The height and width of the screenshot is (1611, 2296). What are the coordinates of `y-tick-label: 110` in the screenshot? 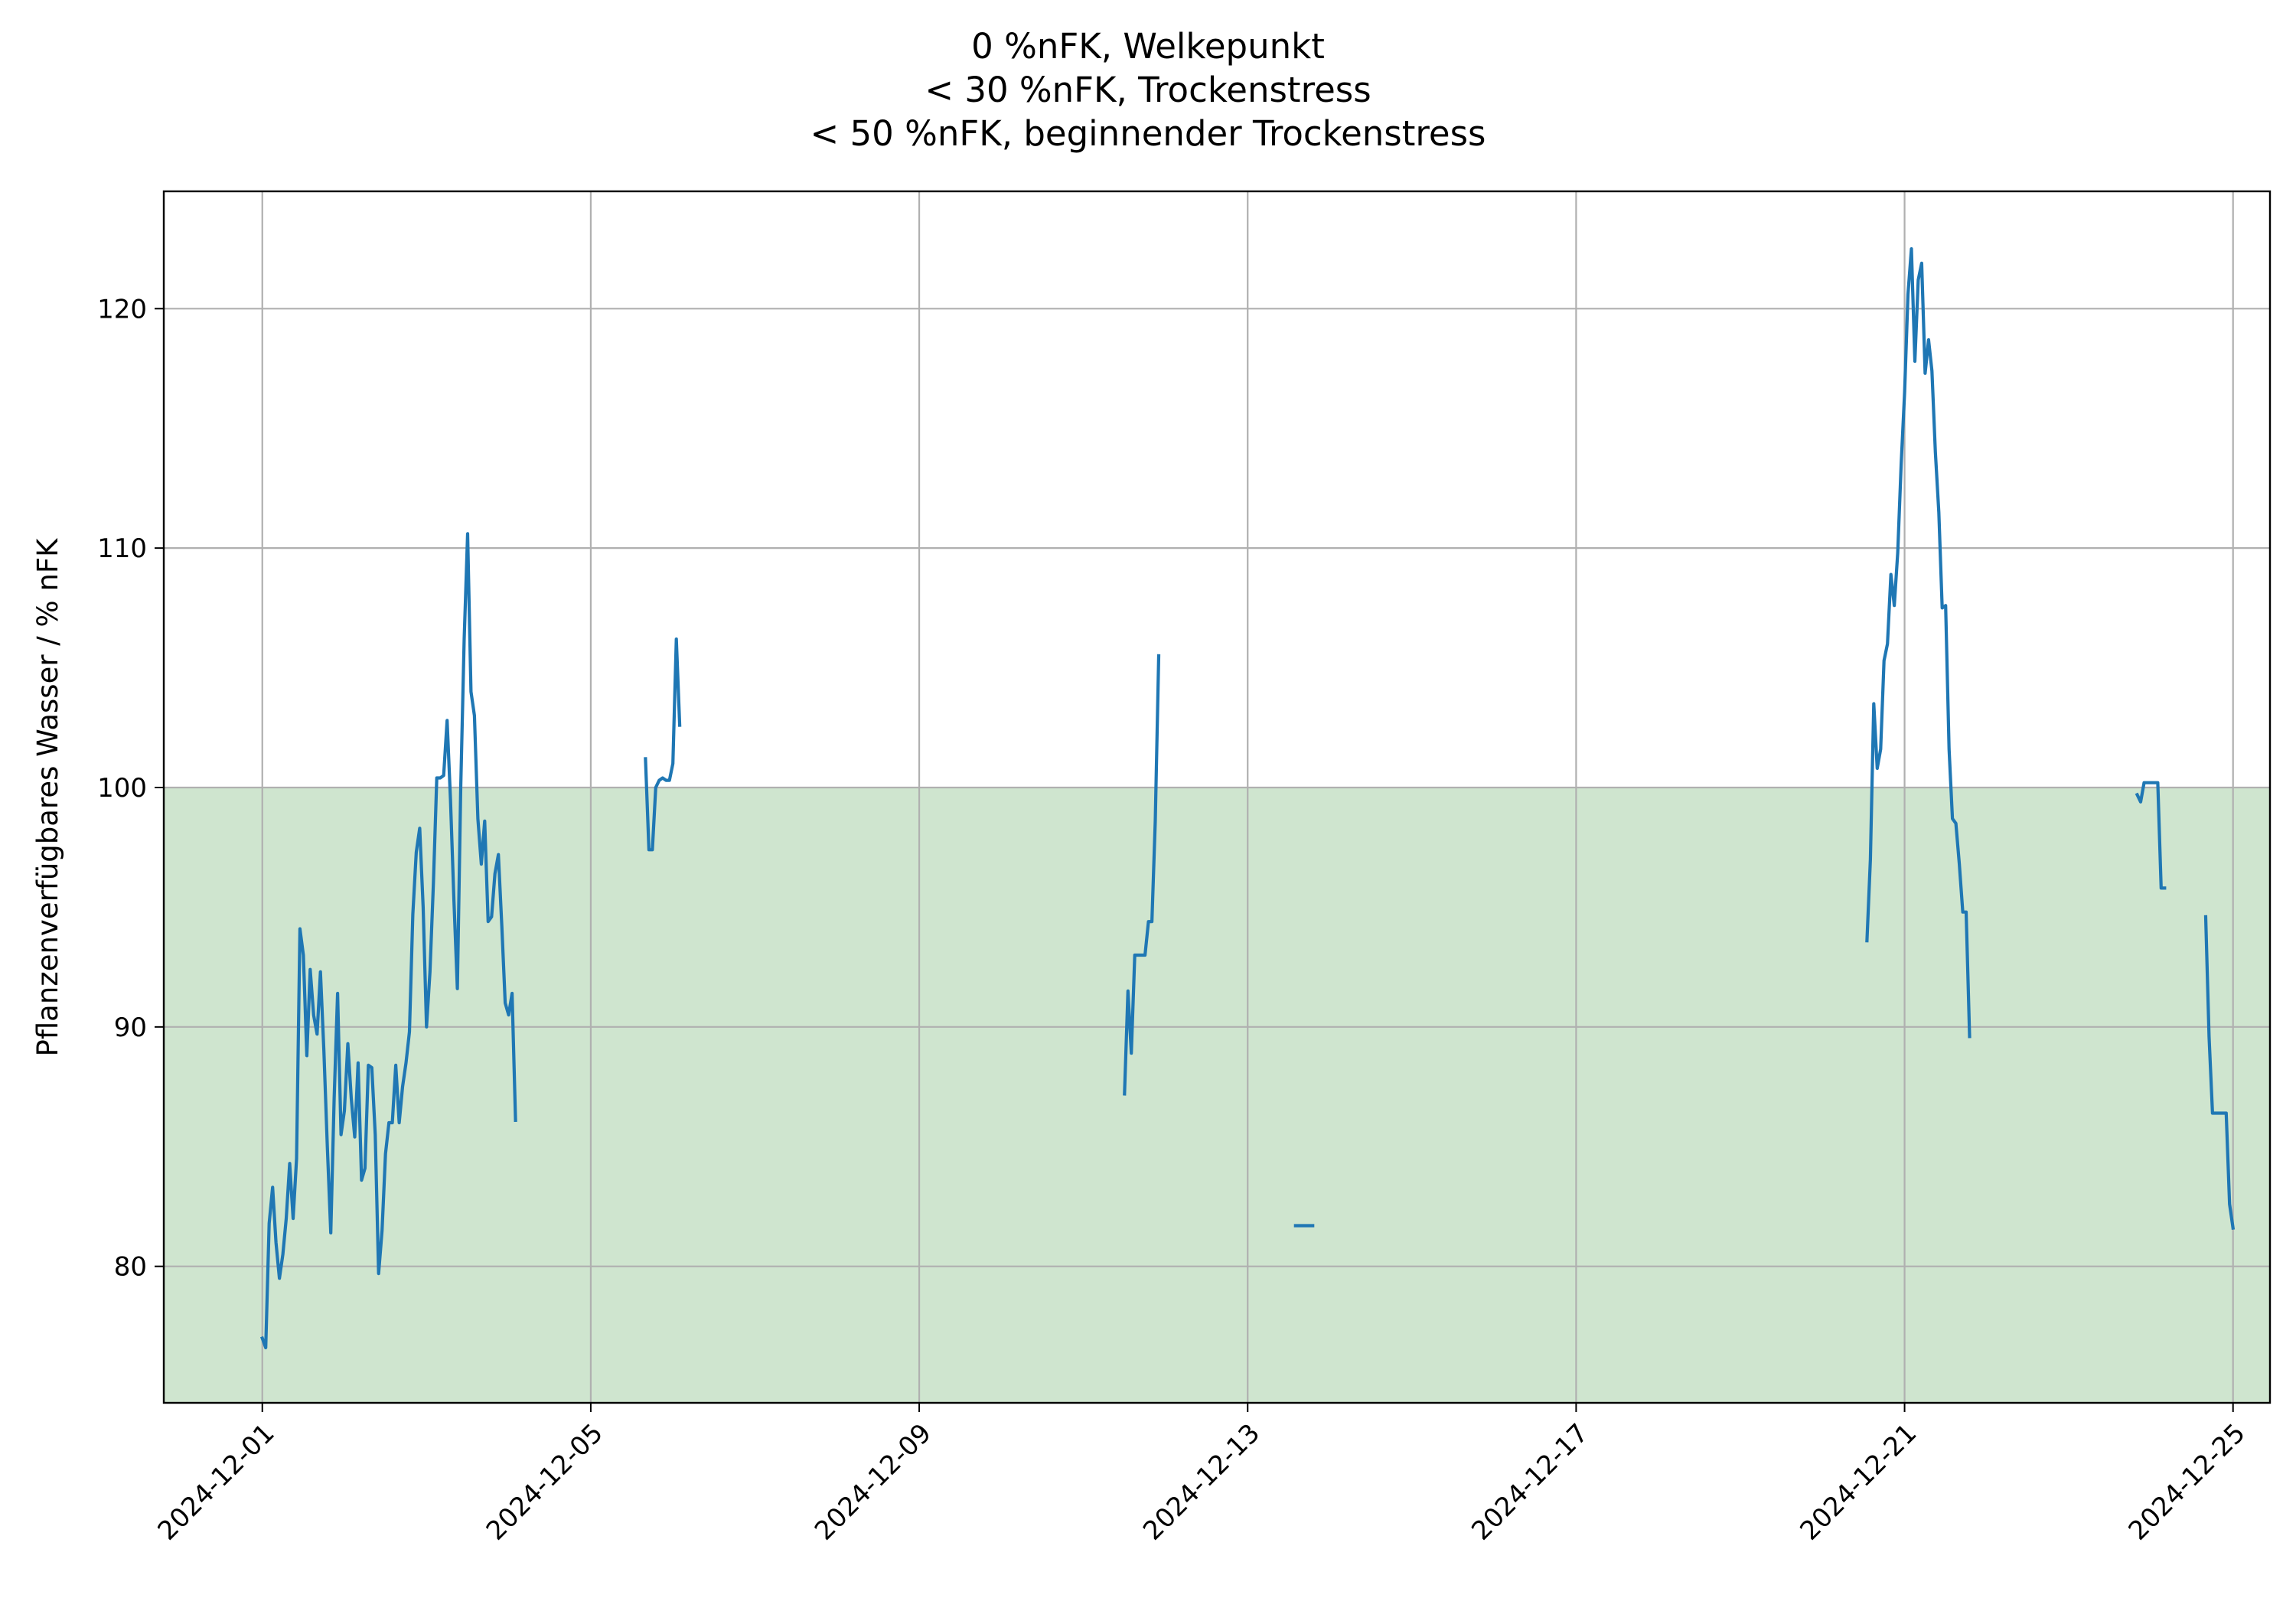 It's located at (122, 548).